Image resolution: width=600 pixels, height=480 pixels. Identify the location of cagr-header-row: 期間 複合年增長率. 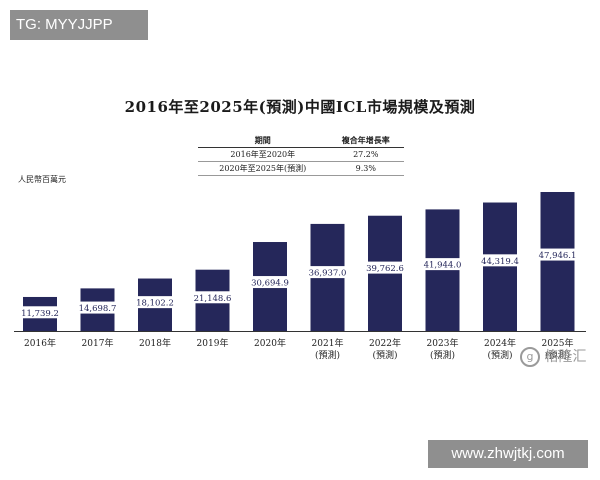
(301, 141).